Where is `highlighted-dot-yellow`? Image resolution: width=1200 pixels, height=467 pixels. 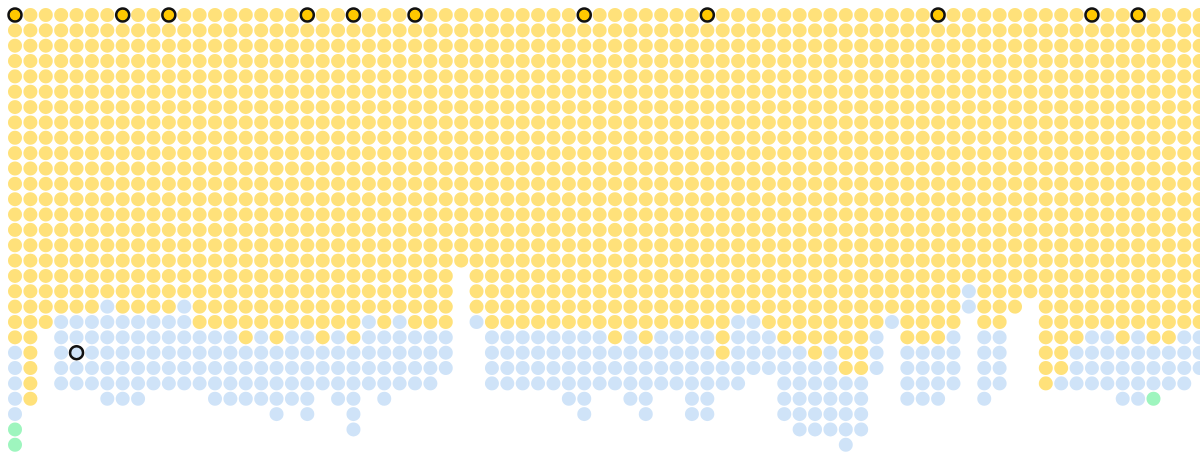
highlighted-dot-yellow is located at coordinates (15, 15).